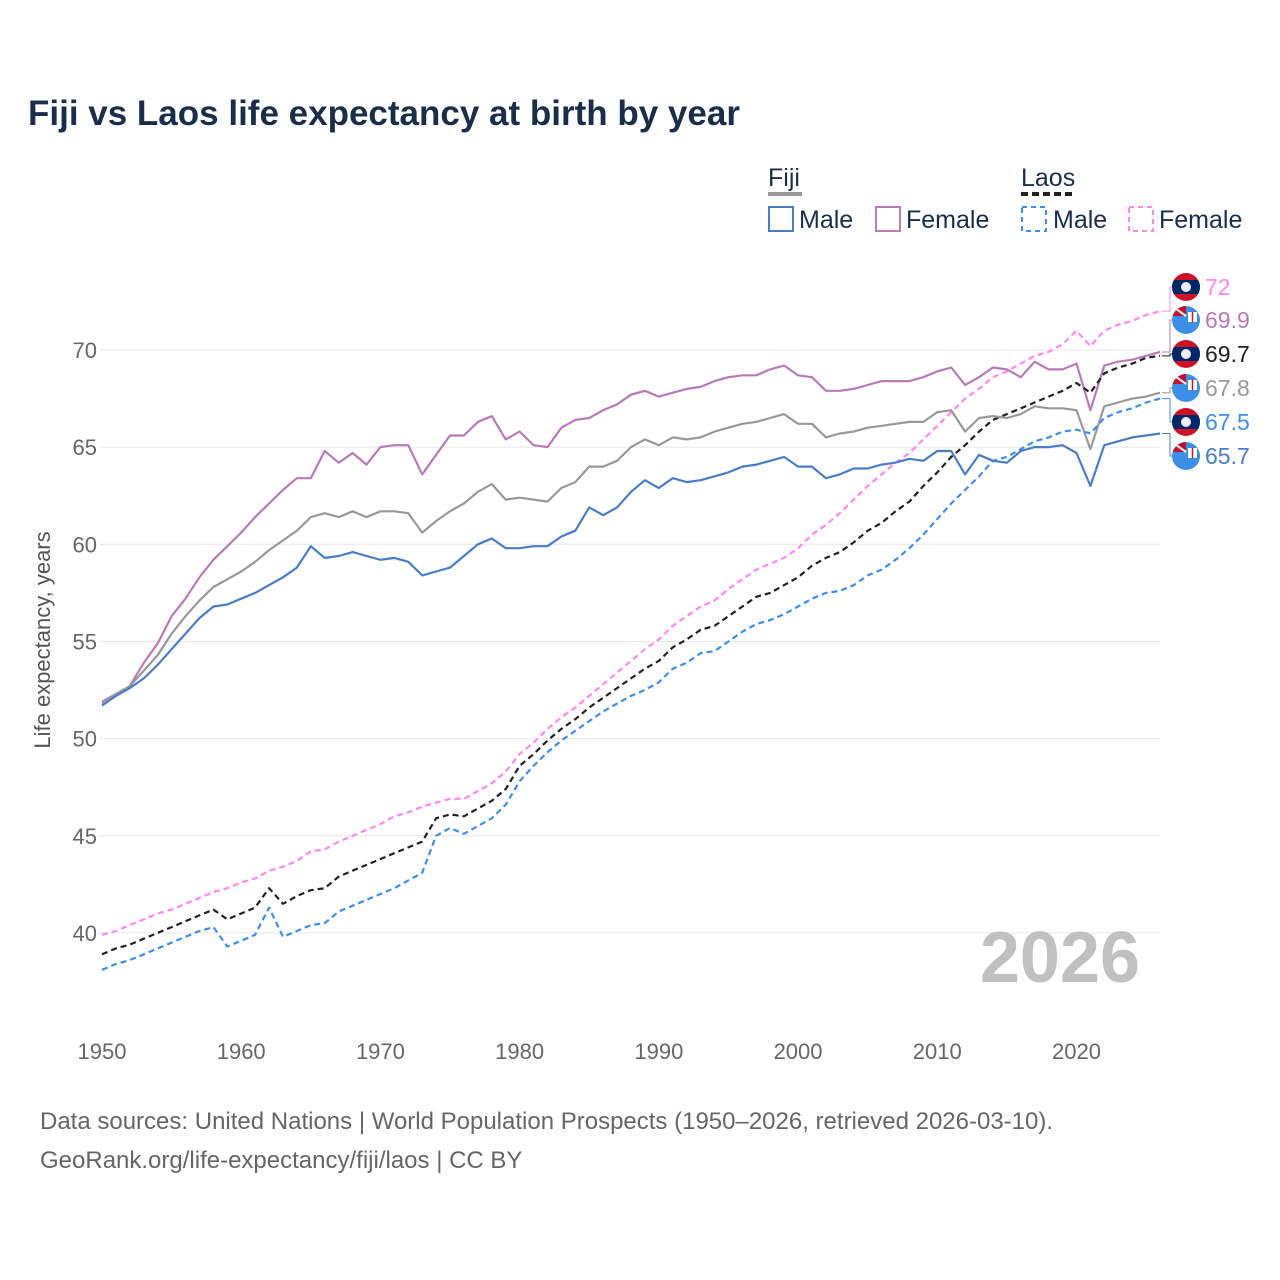 The height and width of the screenshot is (1280, 1280). Describe the element at coordinates (1005, 199) in the screenshot. I see `legend: Fiji Laos Male Female Male Female` at that location.